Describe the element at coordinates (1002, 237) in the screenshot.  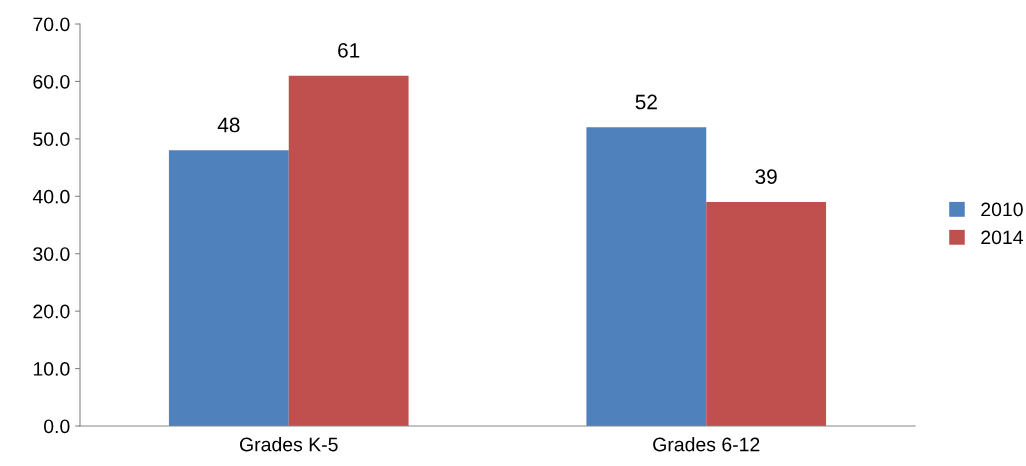
I see `legend-label: 2014` at that location.